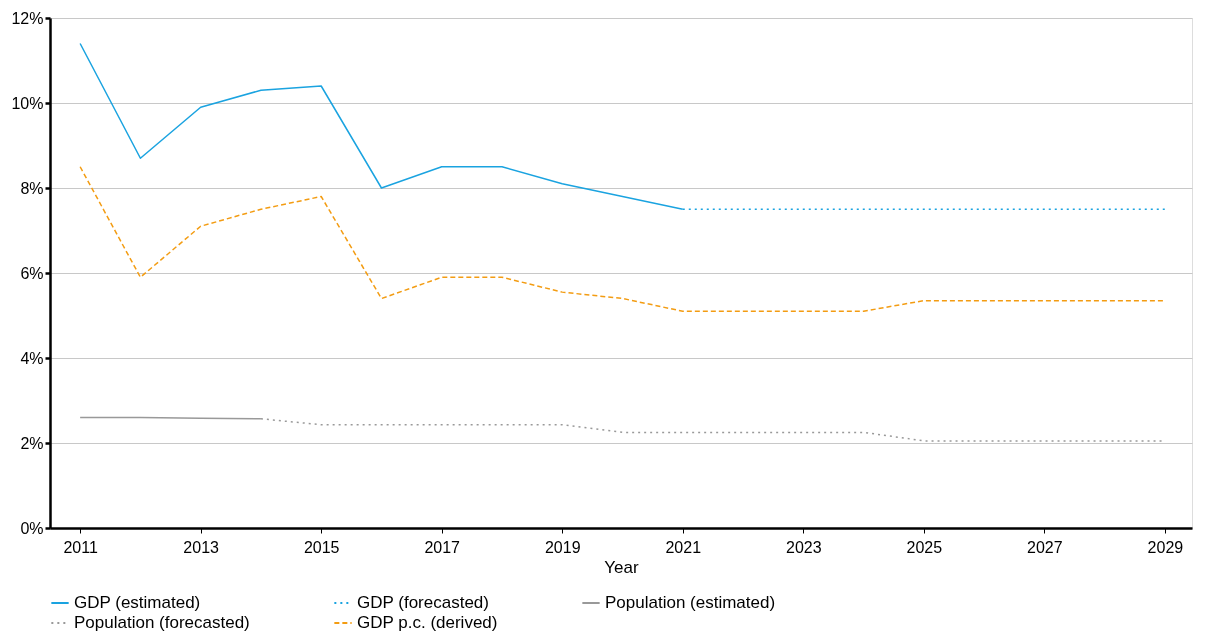 Image resolution: width=1212 pixels, height=640 pixels. Describe the element at coordinates (622, 567) in the screenshot. I see `x-axis-title: Year` at that location.